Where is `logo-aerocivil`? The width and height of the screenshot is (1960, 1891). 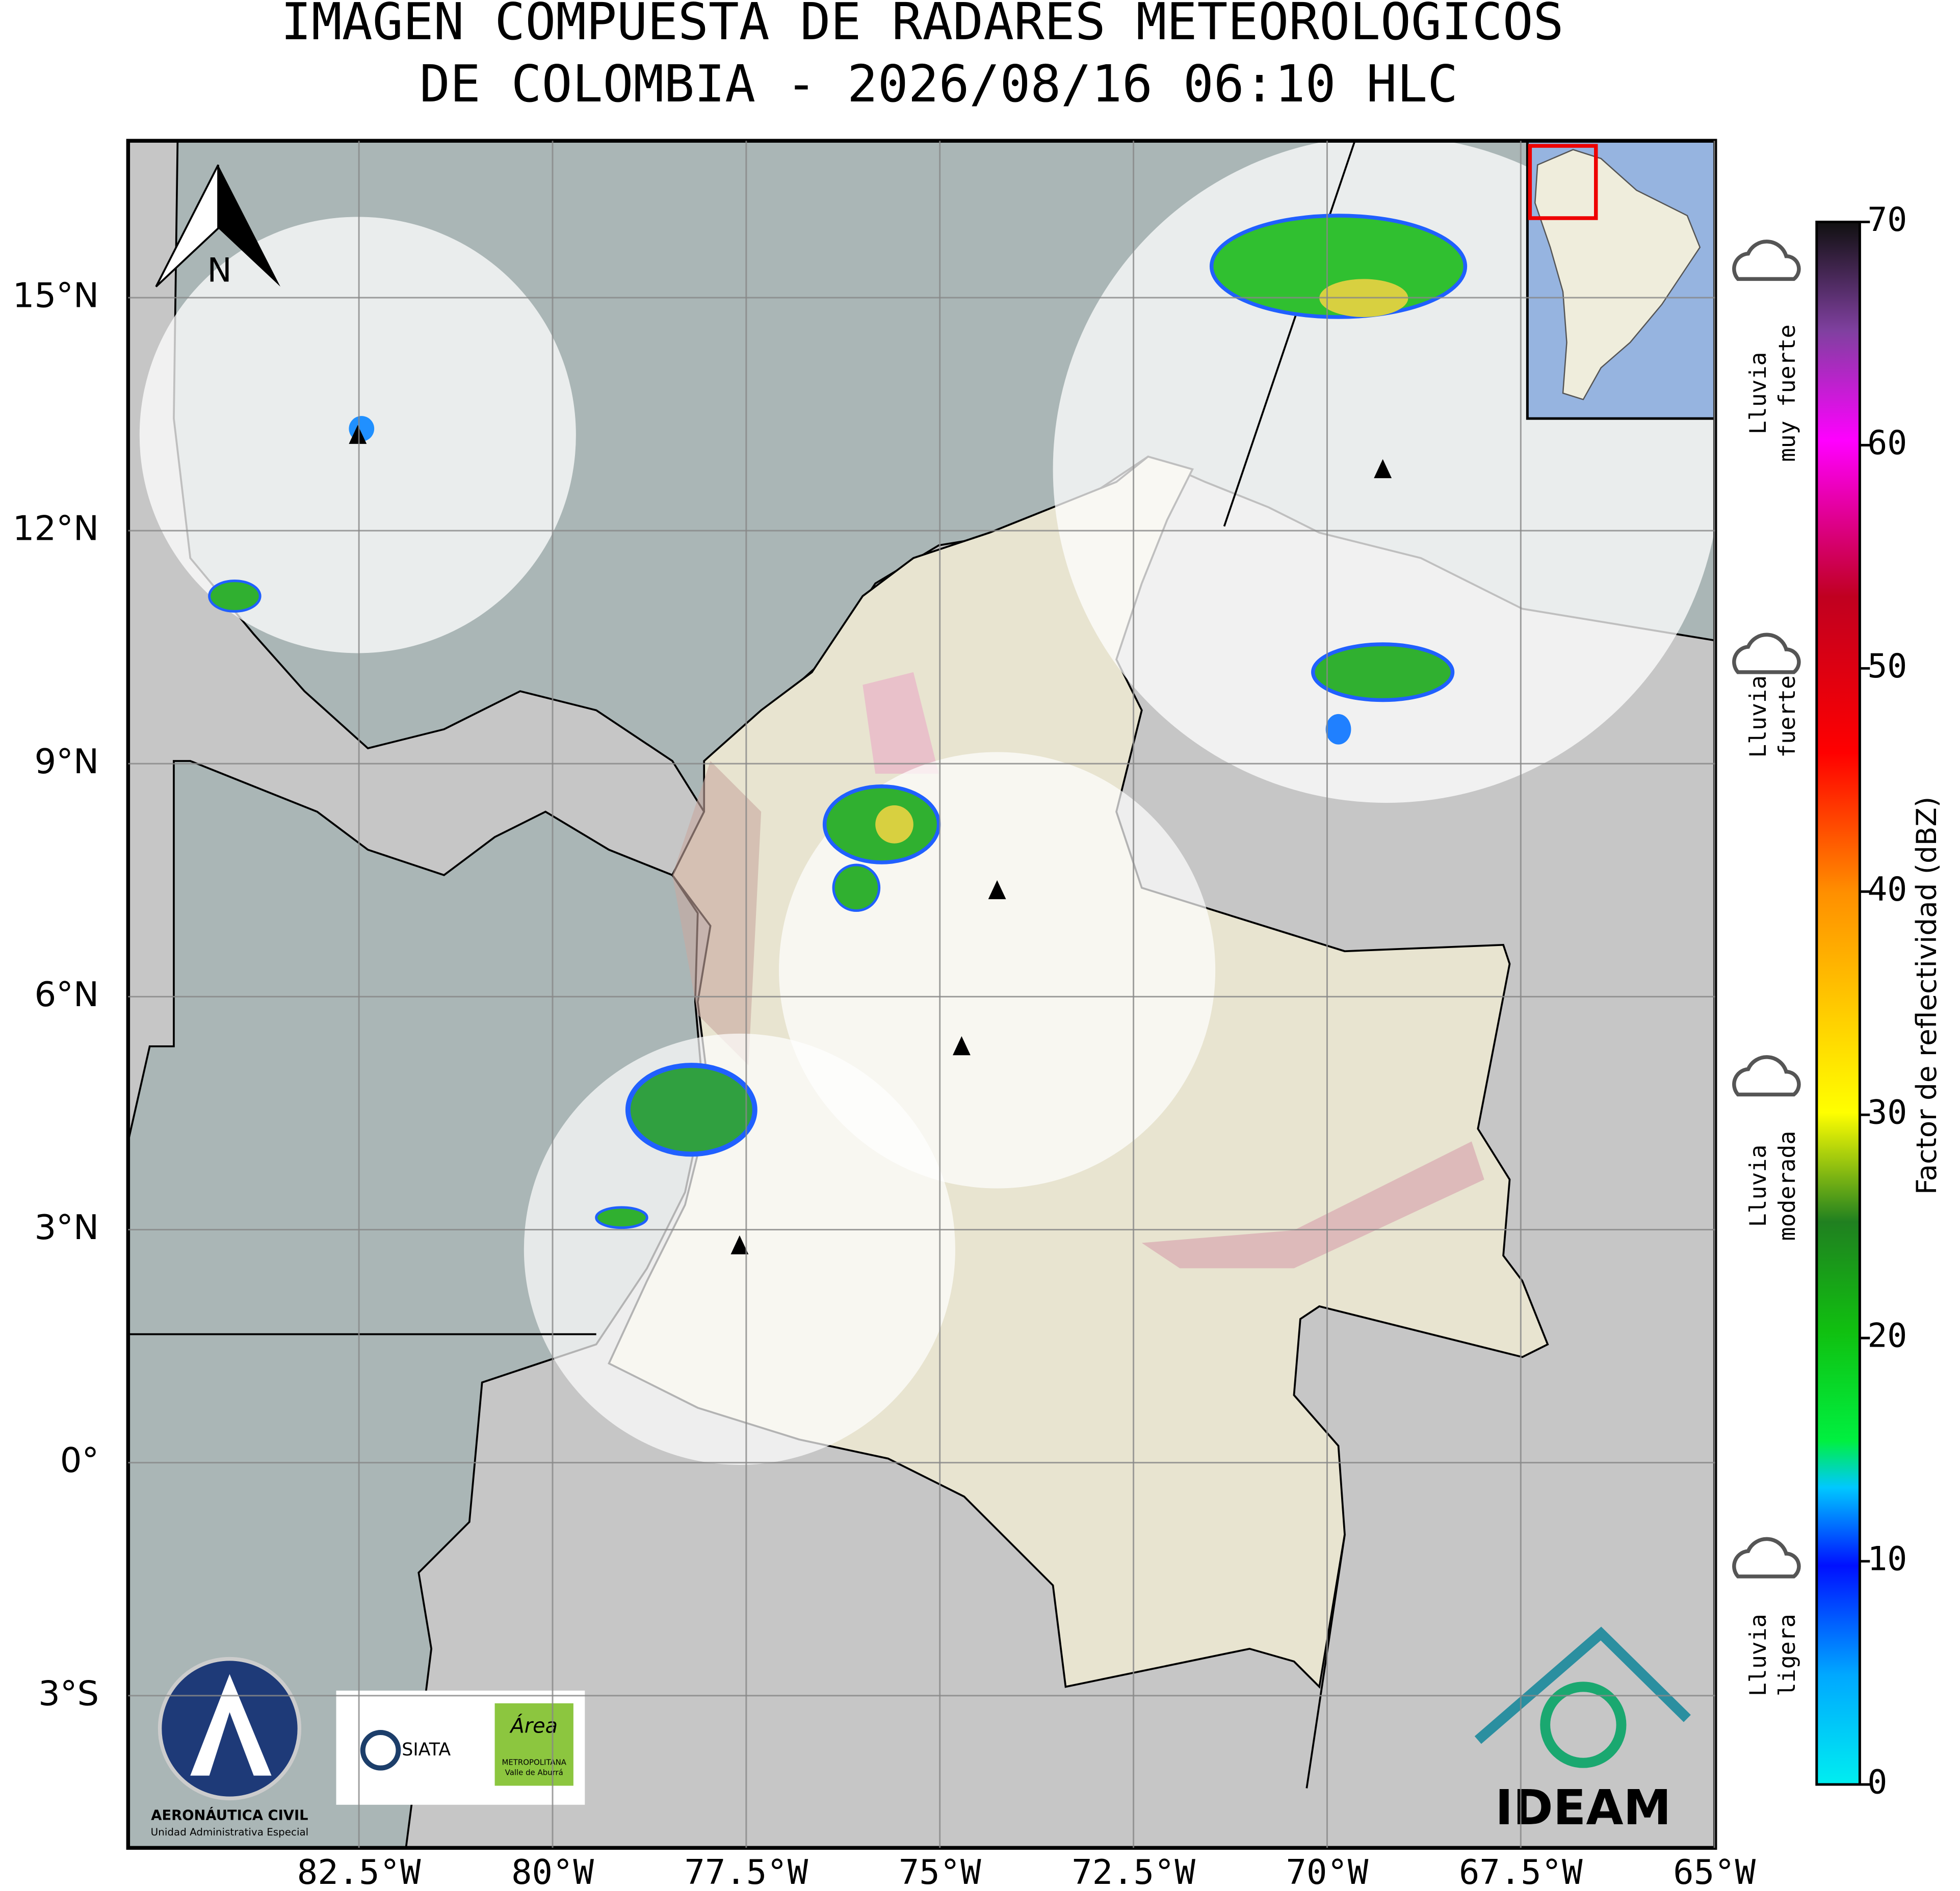
logo-aerocivil is located at coordinates (230, 1729).